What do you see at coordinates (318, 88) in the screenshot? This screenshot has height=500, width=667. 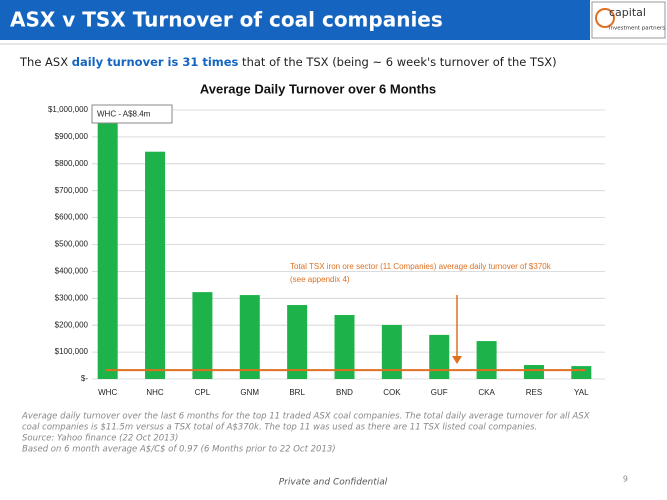 I see `chart-title: Average Daily Turnover over 6 Months` at bounding box center [318, 88].